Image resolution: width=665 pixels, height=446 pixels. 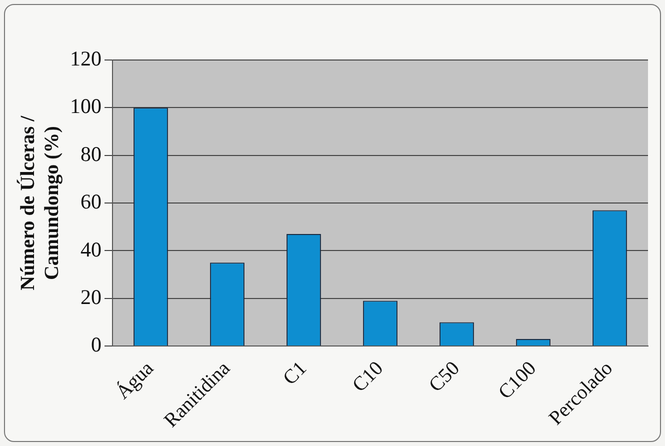 I want to click on y-axis-title: Número de Úlceras / Camundongo (%), so click(x=40, y=202).